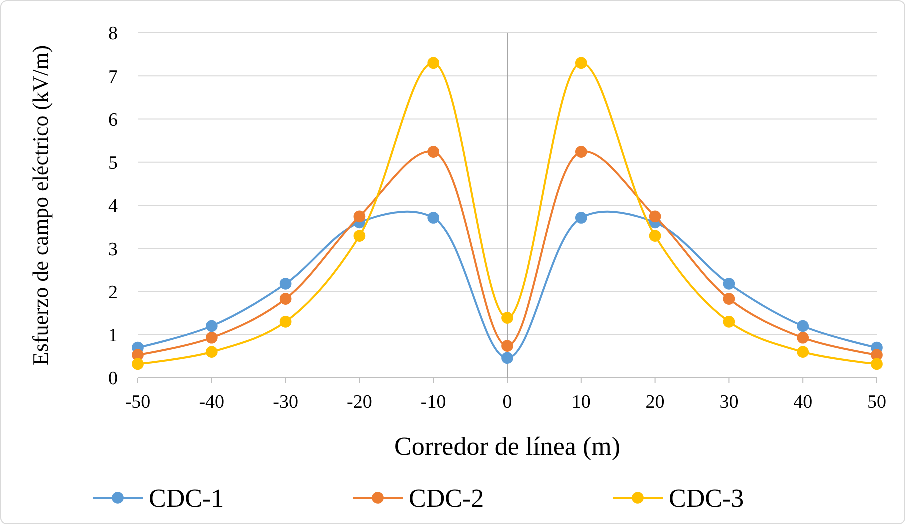  What do you see at coordinates (113, 207) in the screenshot?
I see `y-tick-label: 4` at bounding box center [113, 207].